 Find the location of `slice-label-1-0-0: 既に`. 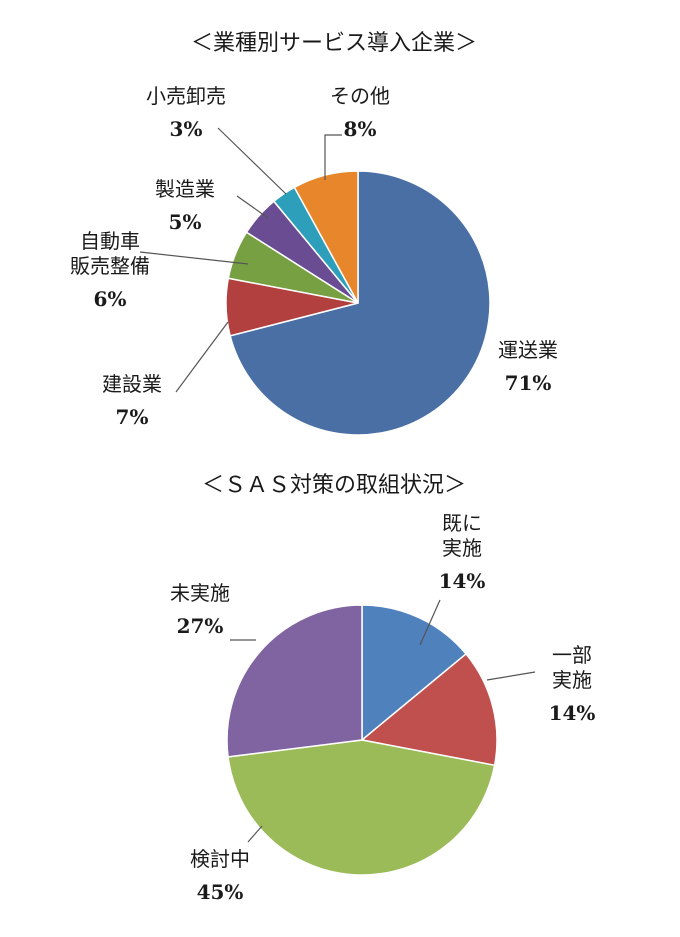

slice-label-1-0-0: 既に is located at coordinates (462, 523).